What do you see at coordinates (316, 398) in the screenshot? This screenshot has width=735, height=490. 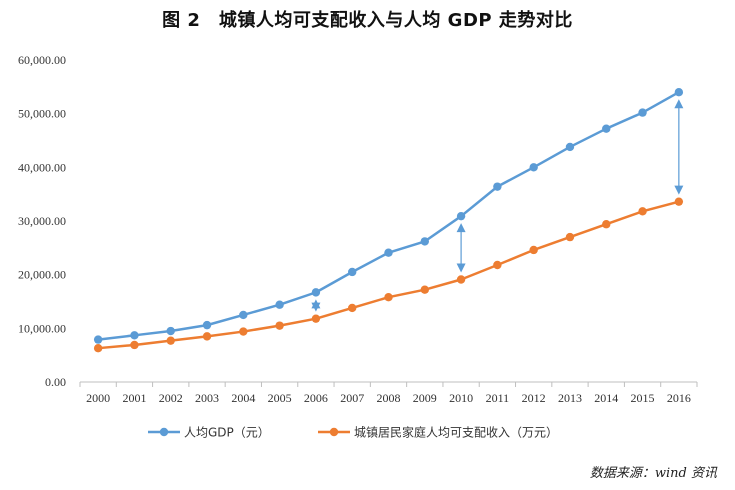 I see `x-tick-label: 2006` at bounding box center [316, 398].